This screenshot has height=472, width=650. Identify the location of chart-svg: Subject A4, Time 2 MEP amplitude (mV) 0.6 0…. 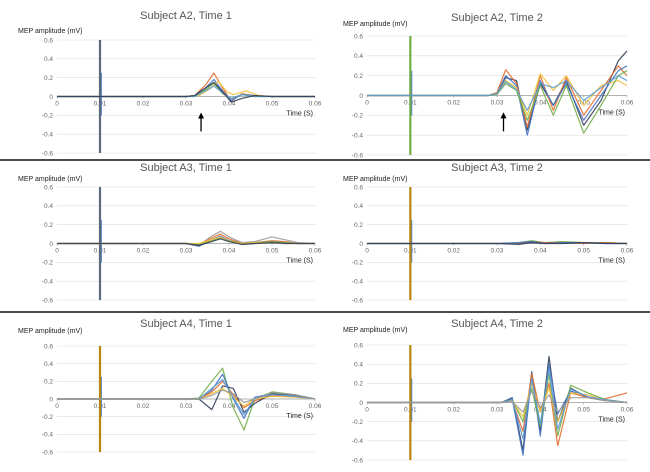
(488, 391).